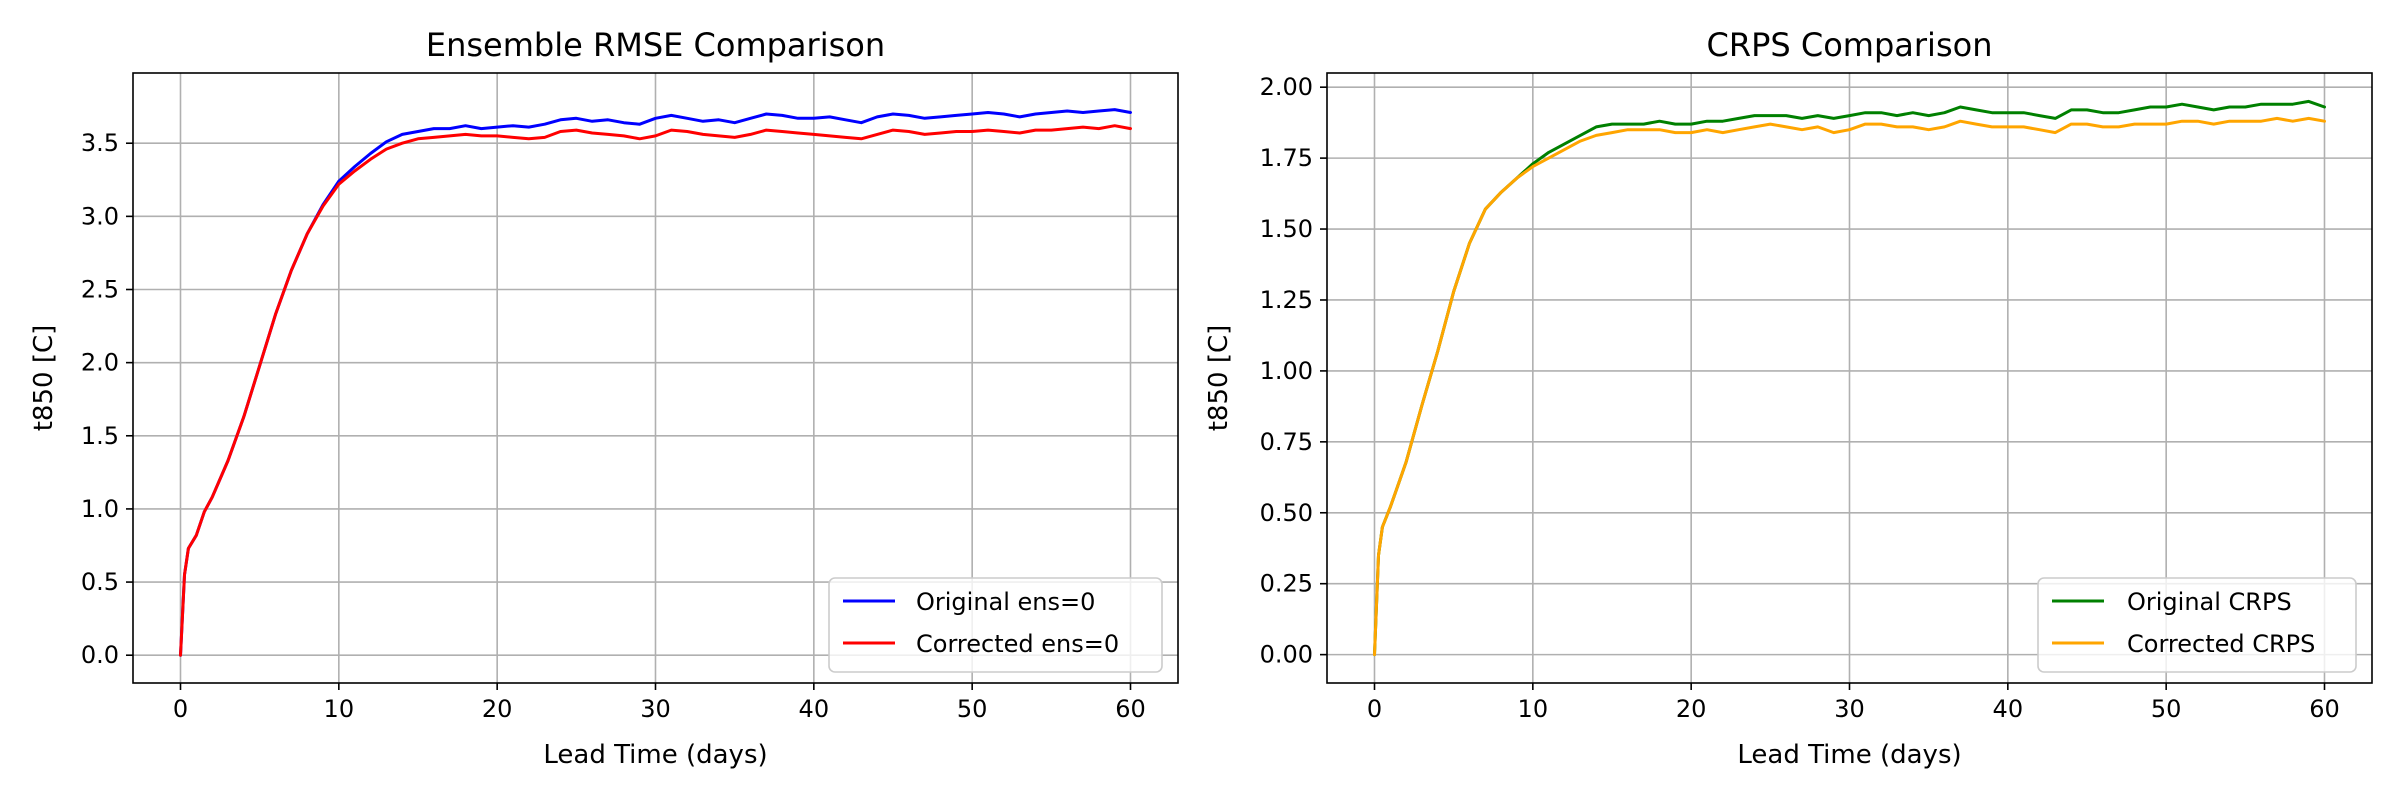 The image size is (2400, 800). I want to click on rmse-legend-label-original: Original ens=0, so click(1005, 602).